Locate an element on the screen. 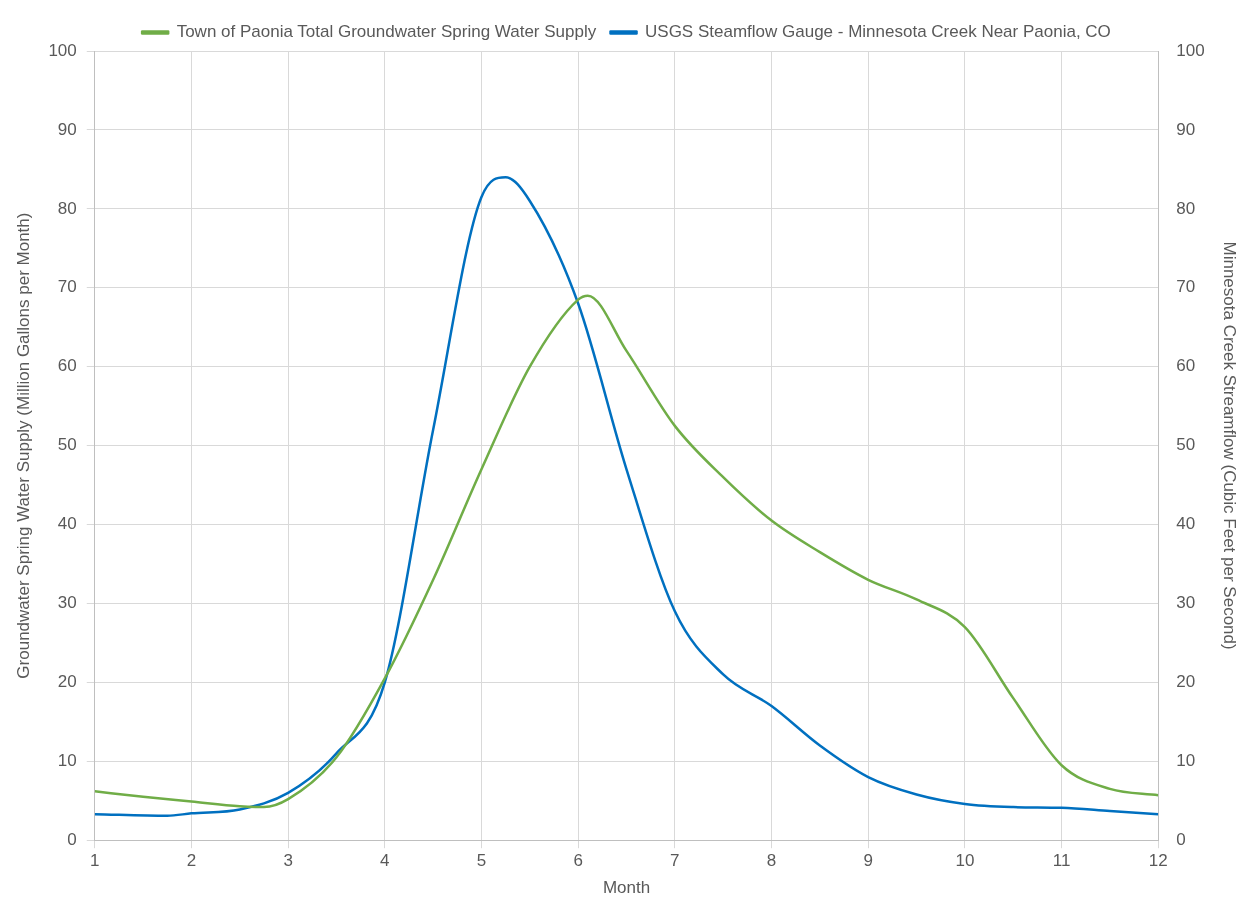 Image resolution: width=1253 pixels, height=911 pixels. x-tick-label: 10 is located at coordinates (965, 861).